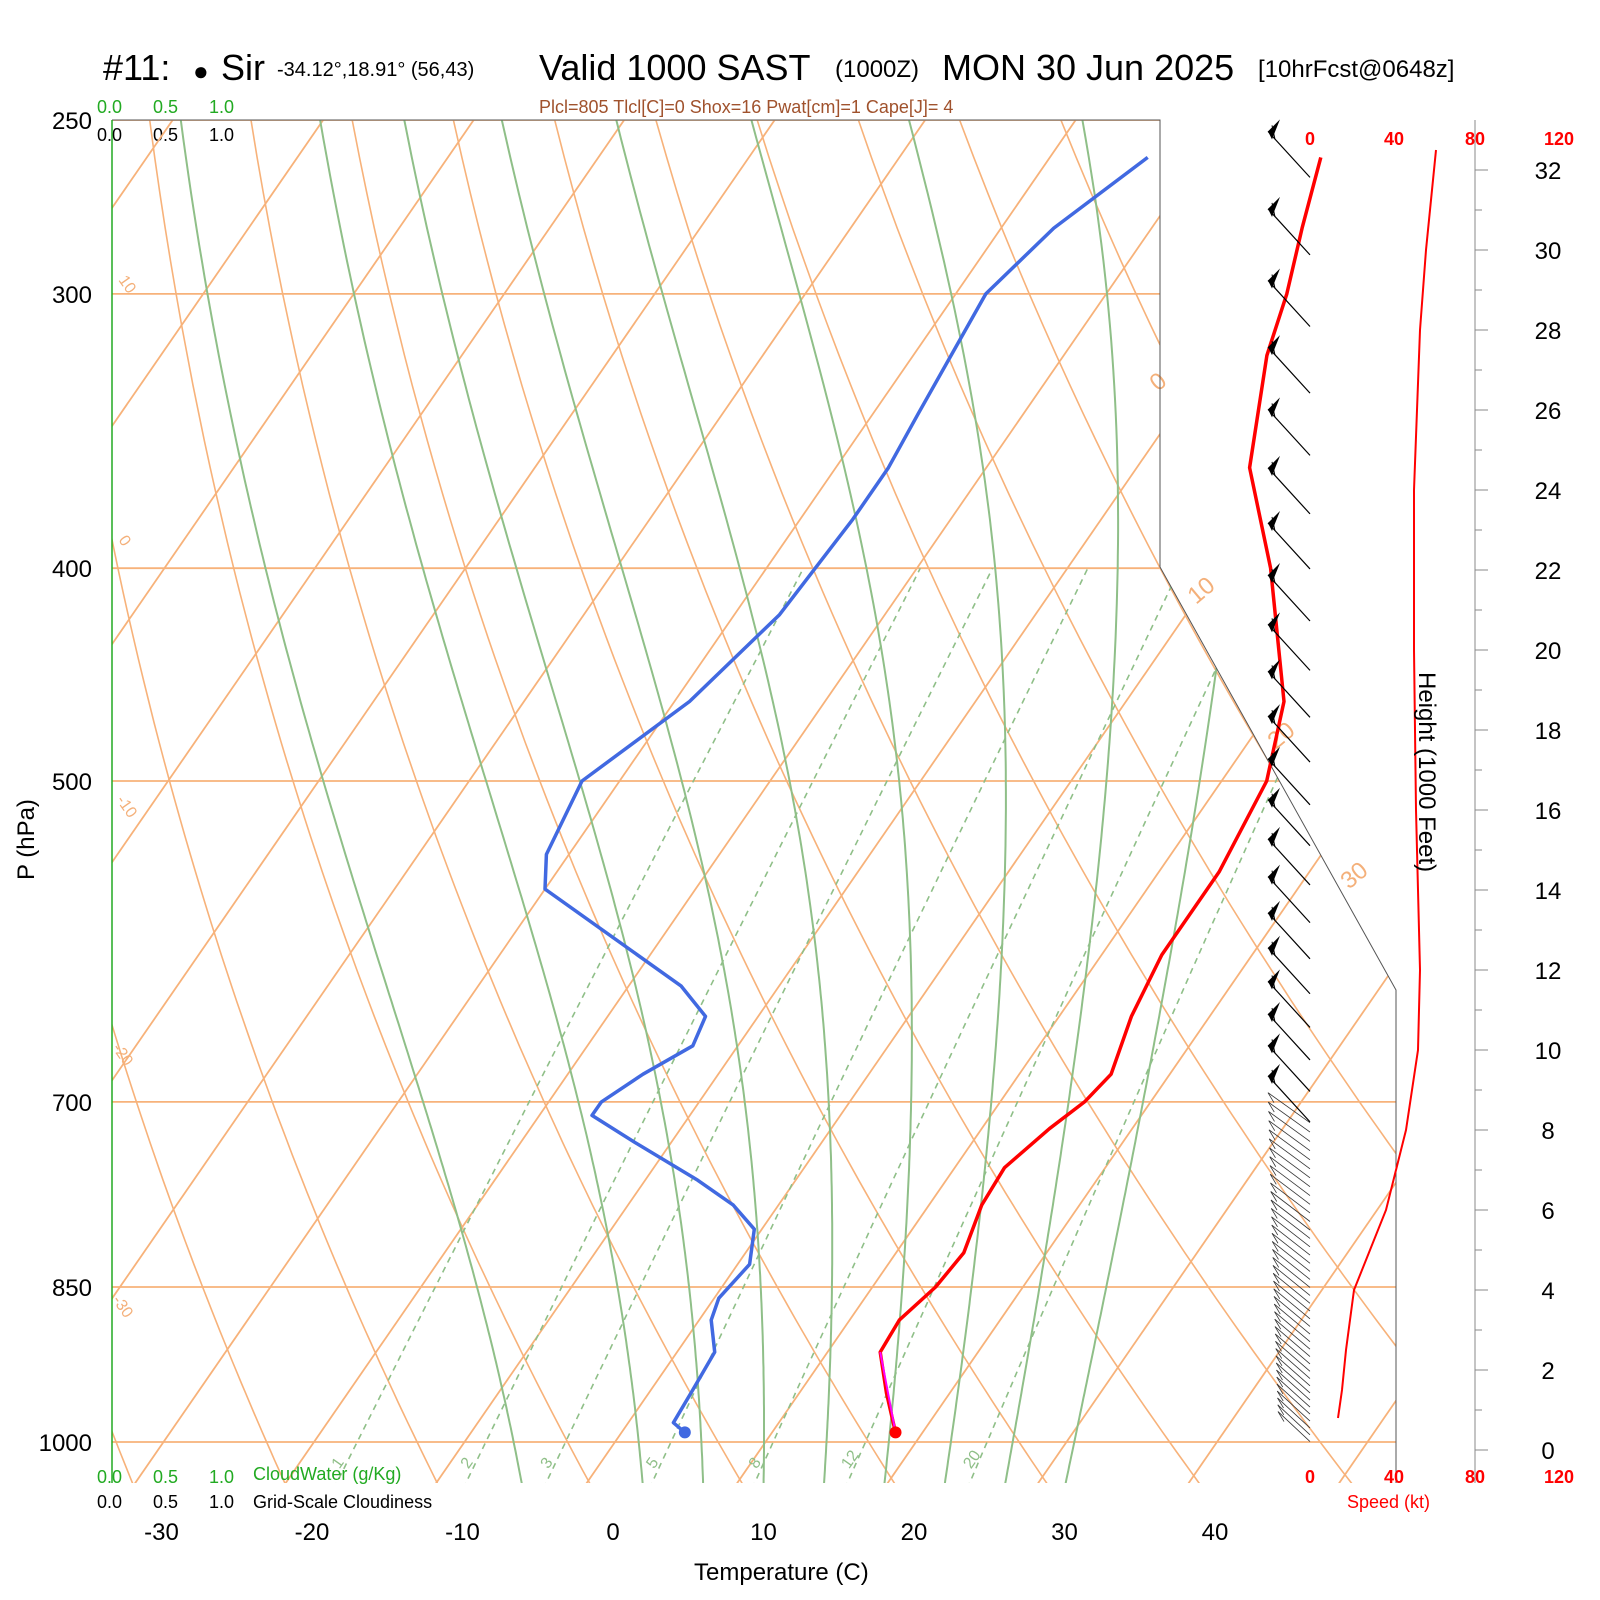 Image resolution: width=1600 pixels, height=1600 pixels. I want to click on speed-axis: 0 40 80 120 0 40 80 120 Speed (kt), so click(1439, 820).